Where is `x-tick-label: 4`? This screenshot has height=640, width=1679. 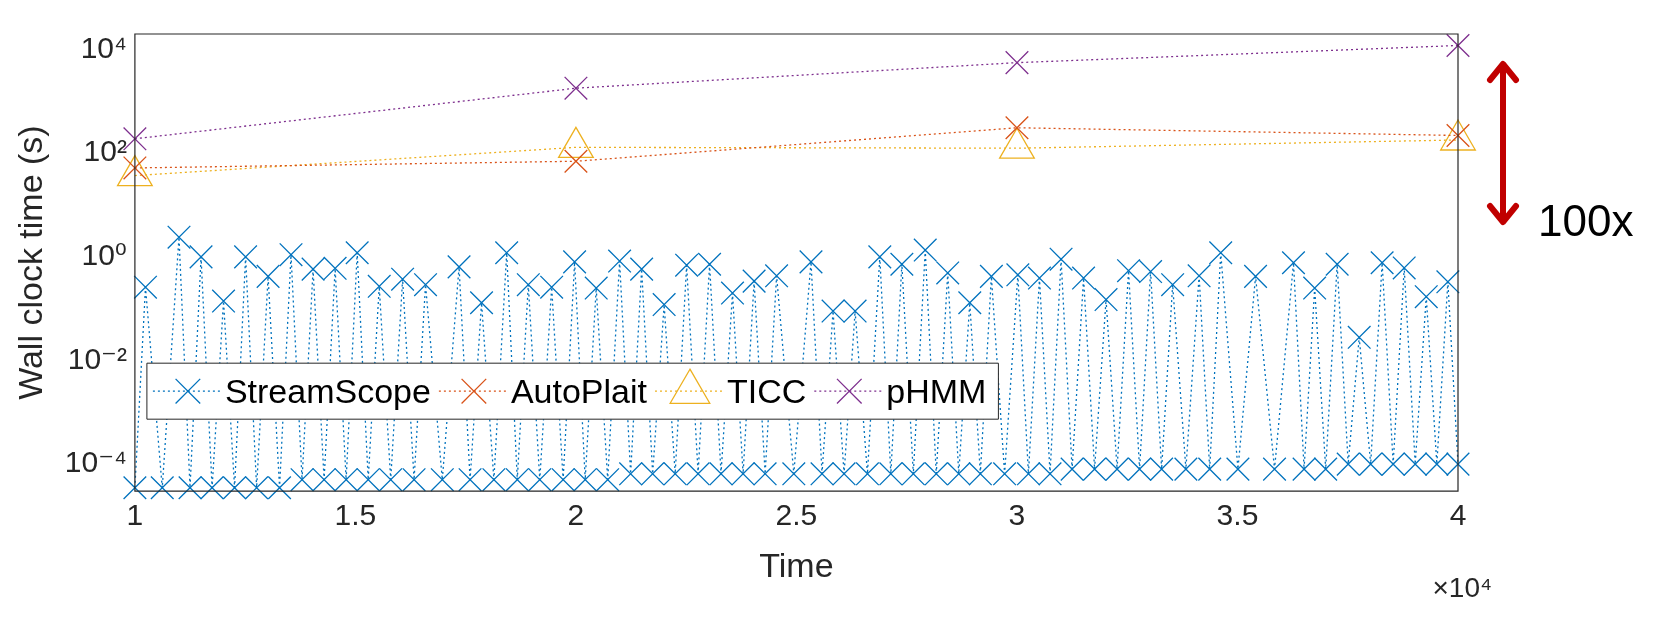
x-tick-label: 4 is located at coordinates (1458, 515).